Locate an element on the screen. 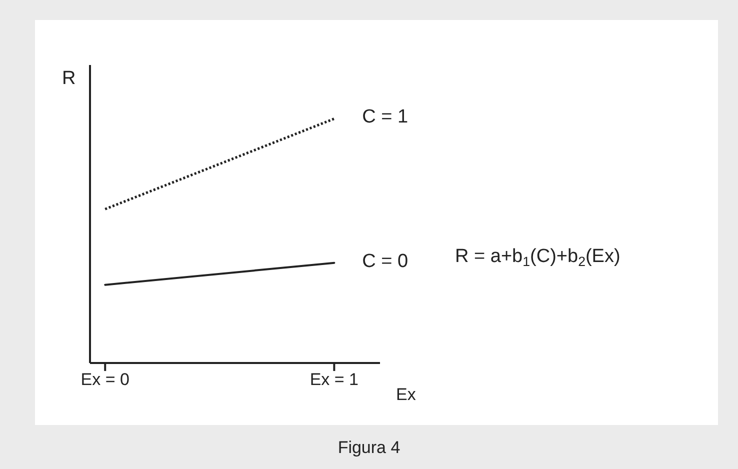 The width and height of the screenshot is (738, 469). series-label: C = 1 is located at coordinates (385, 117).